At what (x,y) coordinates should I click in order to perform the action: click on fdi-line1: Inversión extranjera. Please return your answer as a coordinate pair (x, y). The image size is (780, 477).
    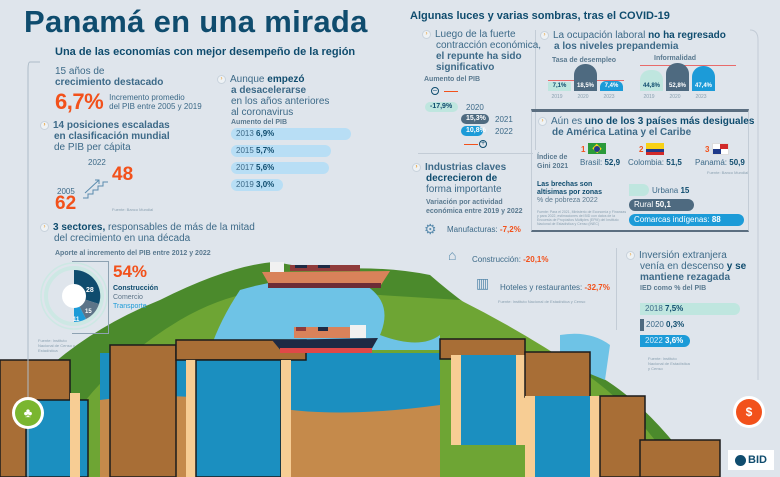
    Looking at the image, I should click on (683, 255).